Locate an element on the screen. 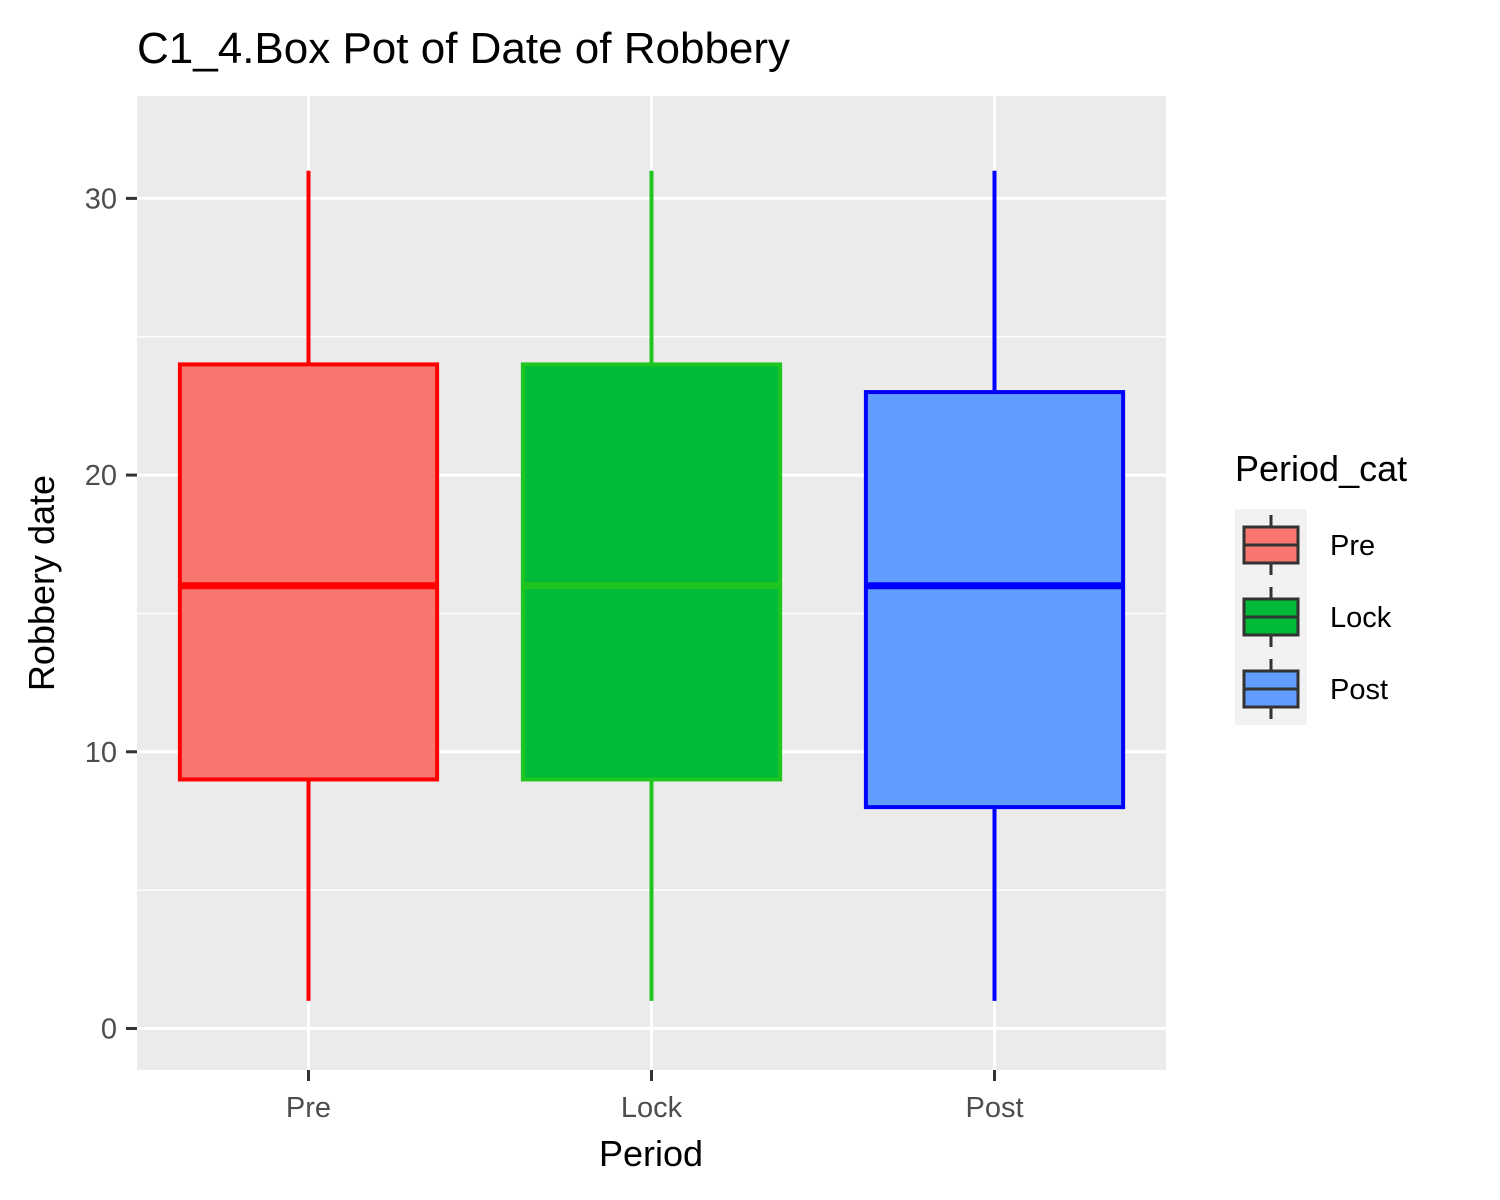  y-tick-label: 0 is located at coordinates (109, 1029).